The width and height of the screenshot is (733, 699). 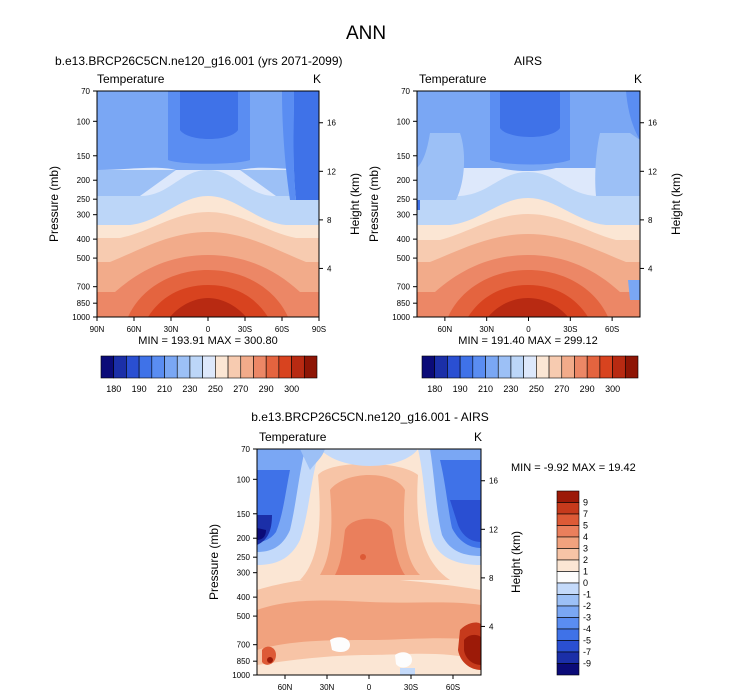 What do you see at coordinates (355, 204) in the screenshot?
I see `panel-model-y2label: Height (km)` at bounding box center [355, 204].